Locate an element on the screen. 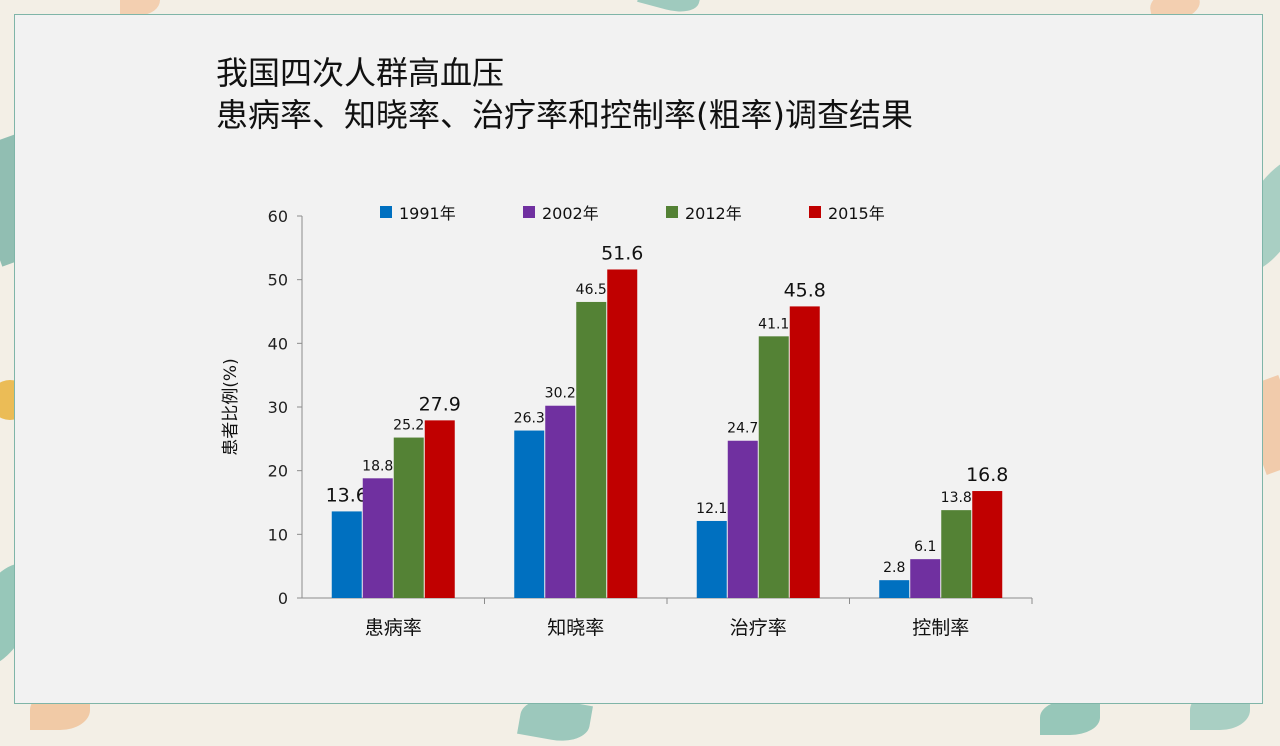 The height and width of the screenshot is (746, 1280). y-tick-label: 50 is located at coordinates (278, 280).